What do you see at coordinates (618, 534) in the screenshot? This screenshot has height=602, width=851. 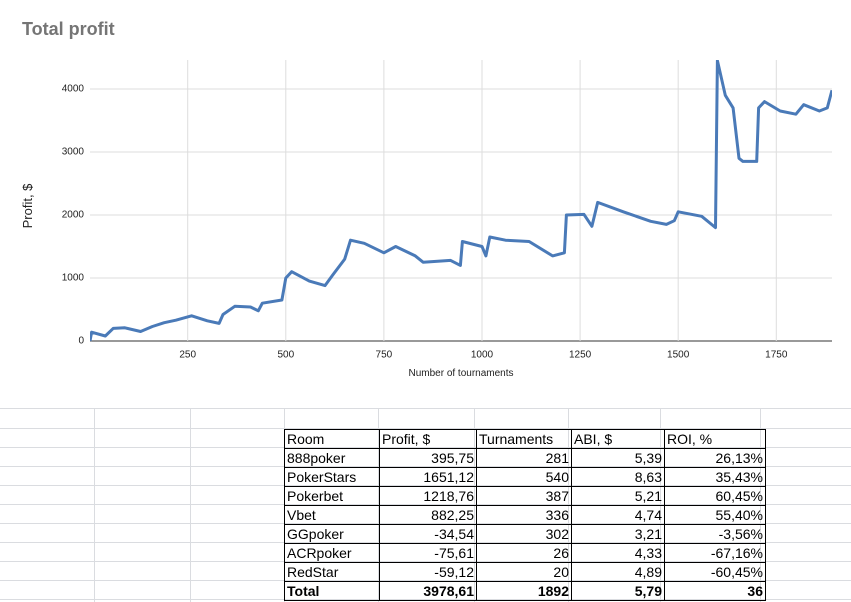 I see `cell: 3,21` at bounding box center [618, 534].